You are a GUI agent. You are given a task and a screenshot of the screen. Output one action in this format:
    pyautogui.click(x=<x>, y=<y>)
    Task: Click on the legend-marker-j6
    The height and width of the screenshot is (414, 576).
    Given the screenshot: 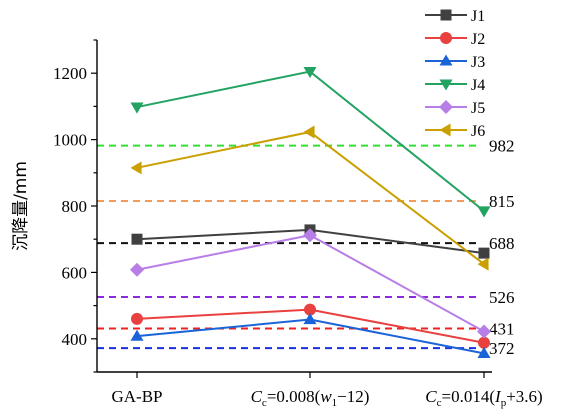 What is the action you would take?
    pyautogui.click(x=445, y=130)
    